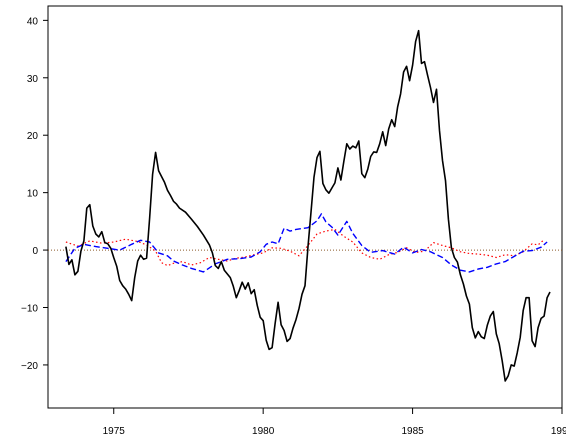  Describe the element at coordinates (35, 251) in the screenshot. I see `y-tick-label: 0` at that location.